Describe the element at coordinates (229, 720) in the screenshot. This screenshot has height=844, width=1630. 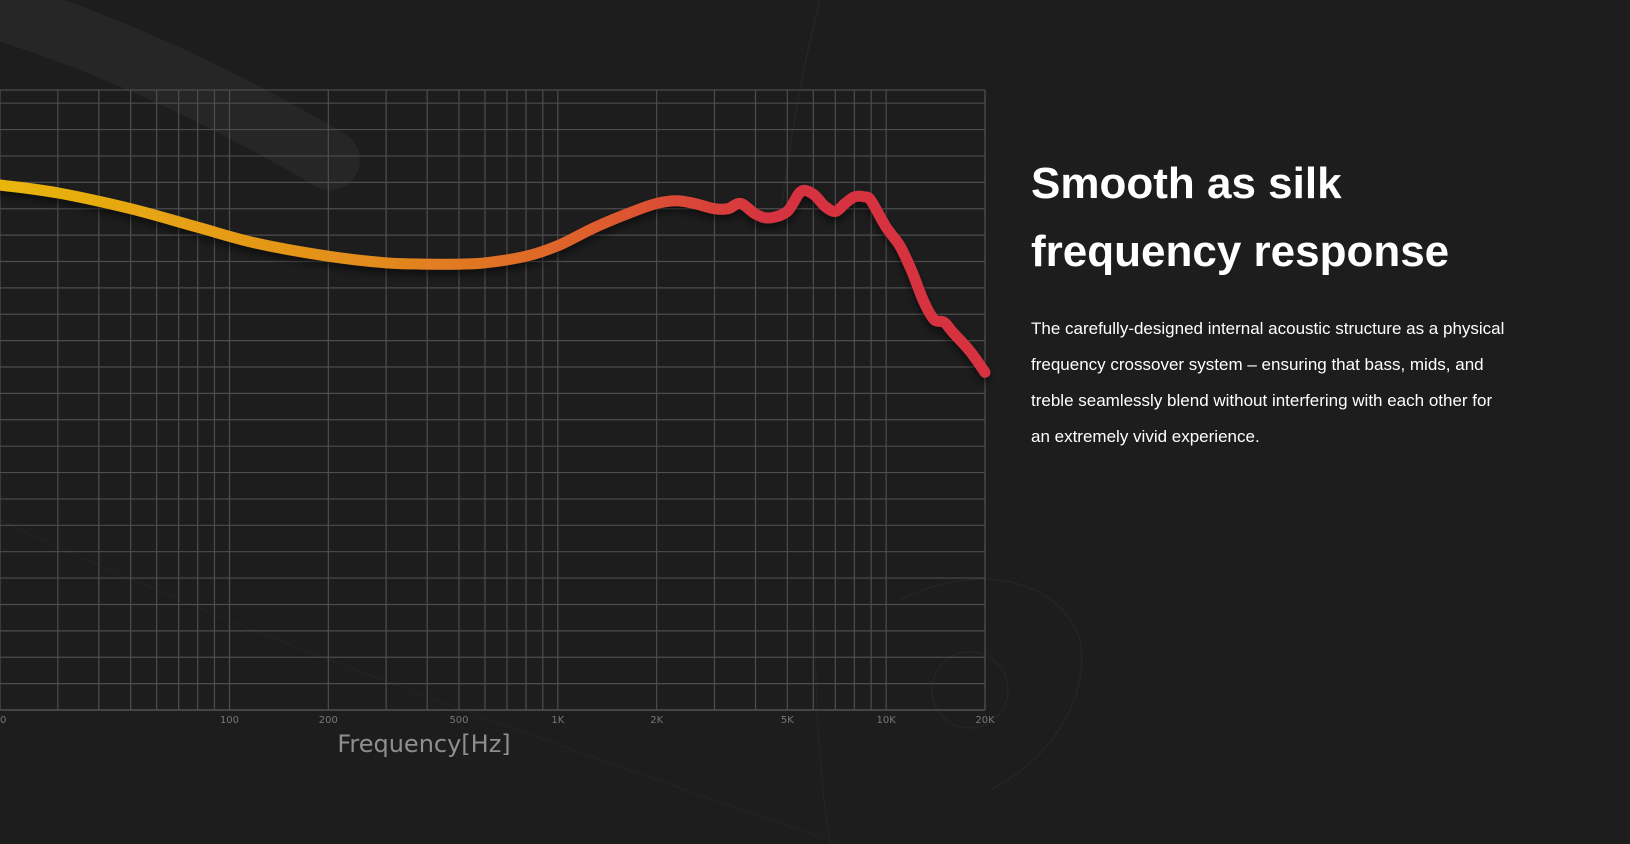
I see `x-tick-label: 100` at that location.